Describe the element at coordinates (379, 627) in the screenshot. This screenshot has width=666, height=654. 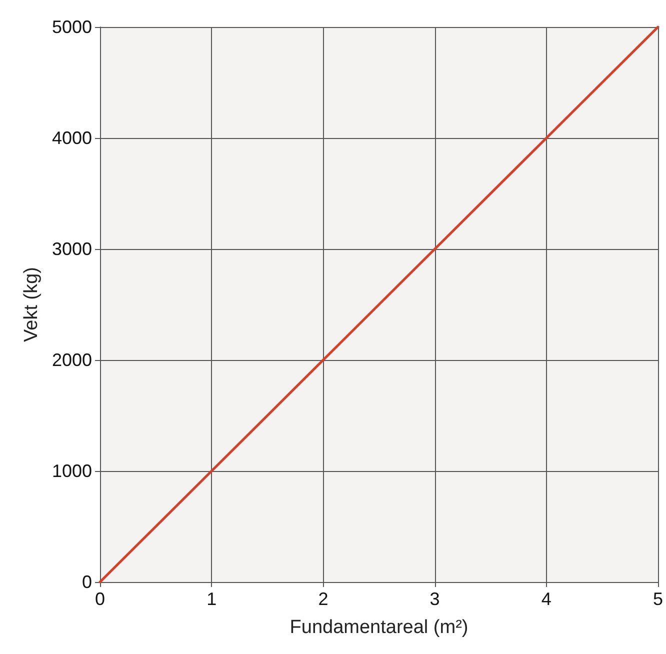
I see `x-axis-title: Fundamentareal (m²)` at that location.